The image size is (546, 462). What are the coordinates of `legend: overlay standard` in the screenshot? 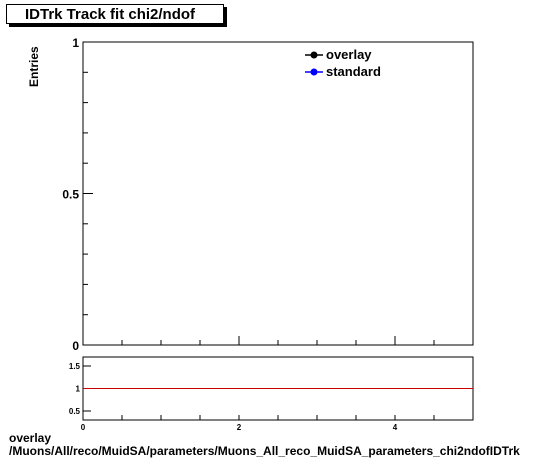 It's located at (343, 63).